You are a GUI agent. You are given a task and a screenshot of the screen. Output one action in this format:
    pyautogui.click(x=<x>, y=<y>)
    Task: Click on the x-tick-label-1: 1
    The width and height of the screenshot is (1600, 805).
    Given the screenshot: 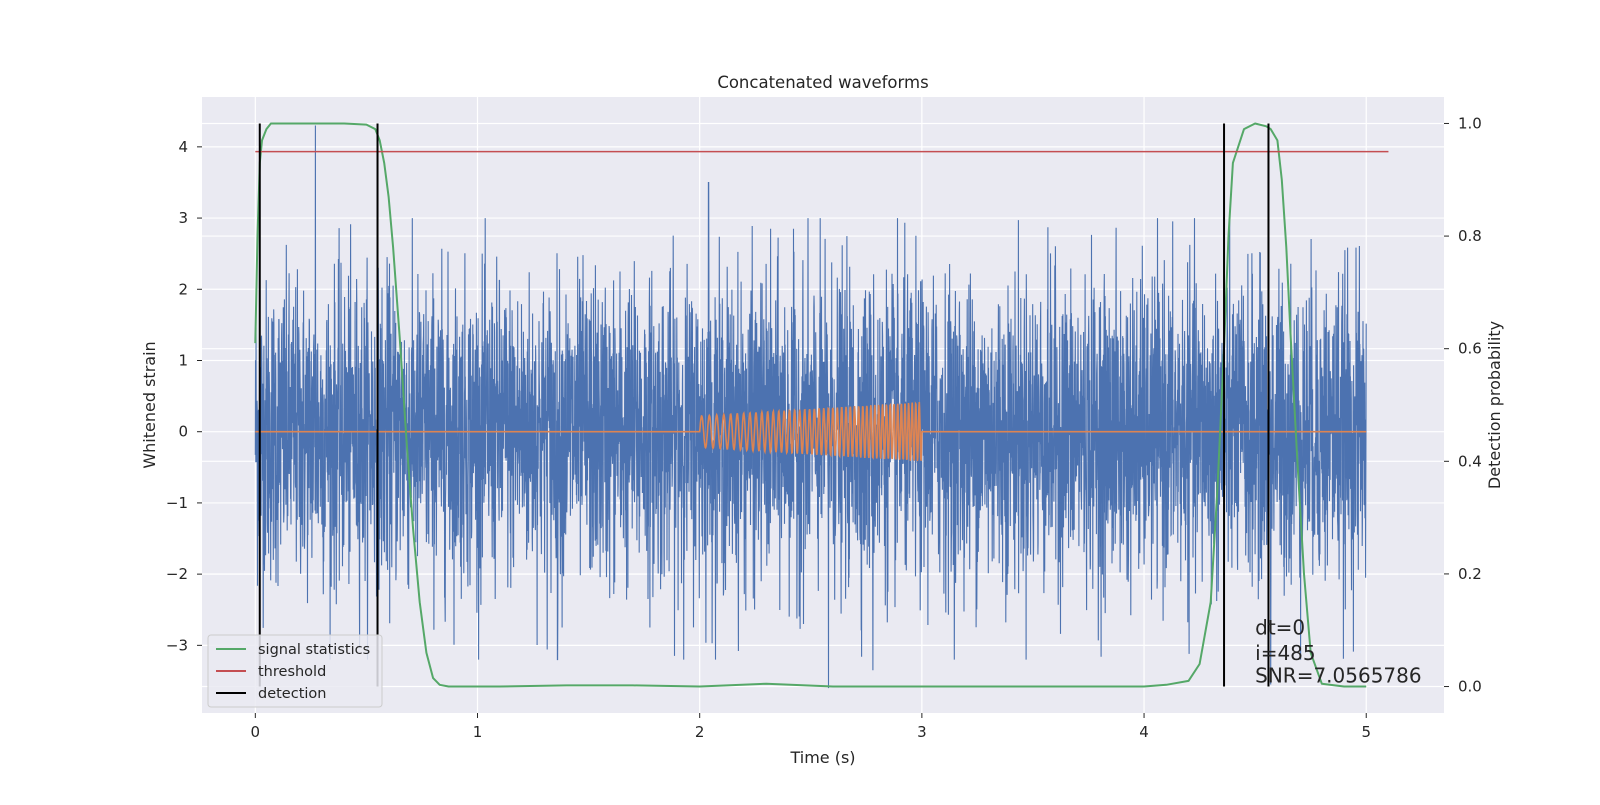 What is the action you would take?
    pyautogui.click(x=478, y=732)
    